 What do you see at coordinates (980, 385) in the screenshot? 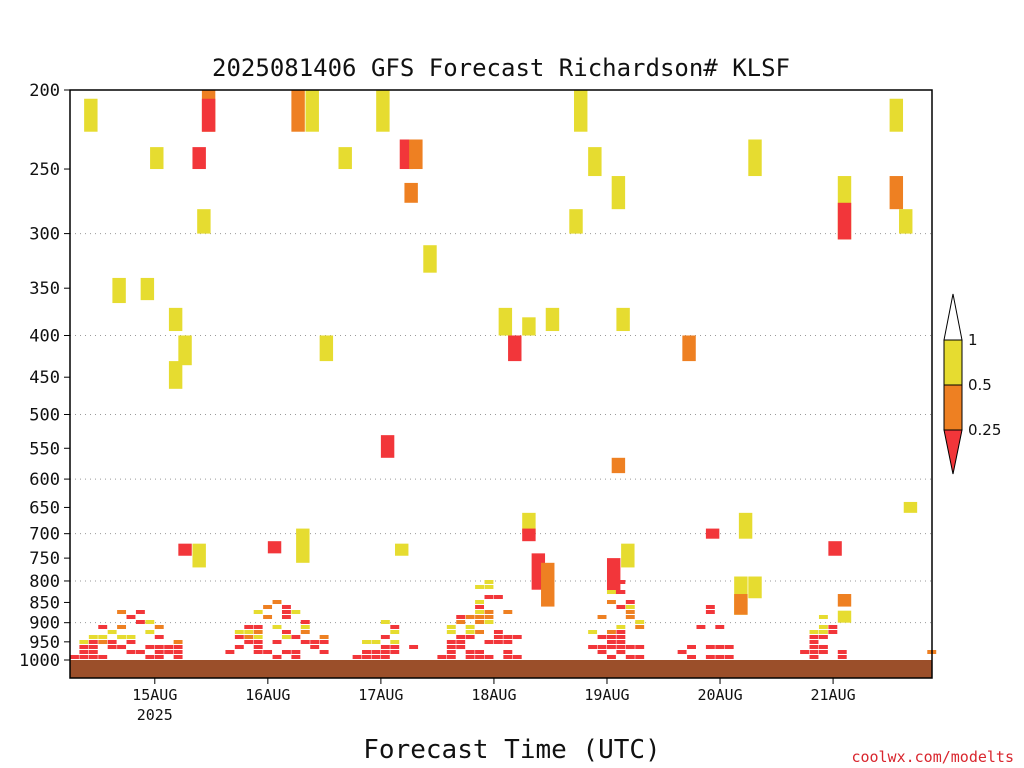
I see `legend-label-0.5: 0.5` at bounding box center [980, 385].